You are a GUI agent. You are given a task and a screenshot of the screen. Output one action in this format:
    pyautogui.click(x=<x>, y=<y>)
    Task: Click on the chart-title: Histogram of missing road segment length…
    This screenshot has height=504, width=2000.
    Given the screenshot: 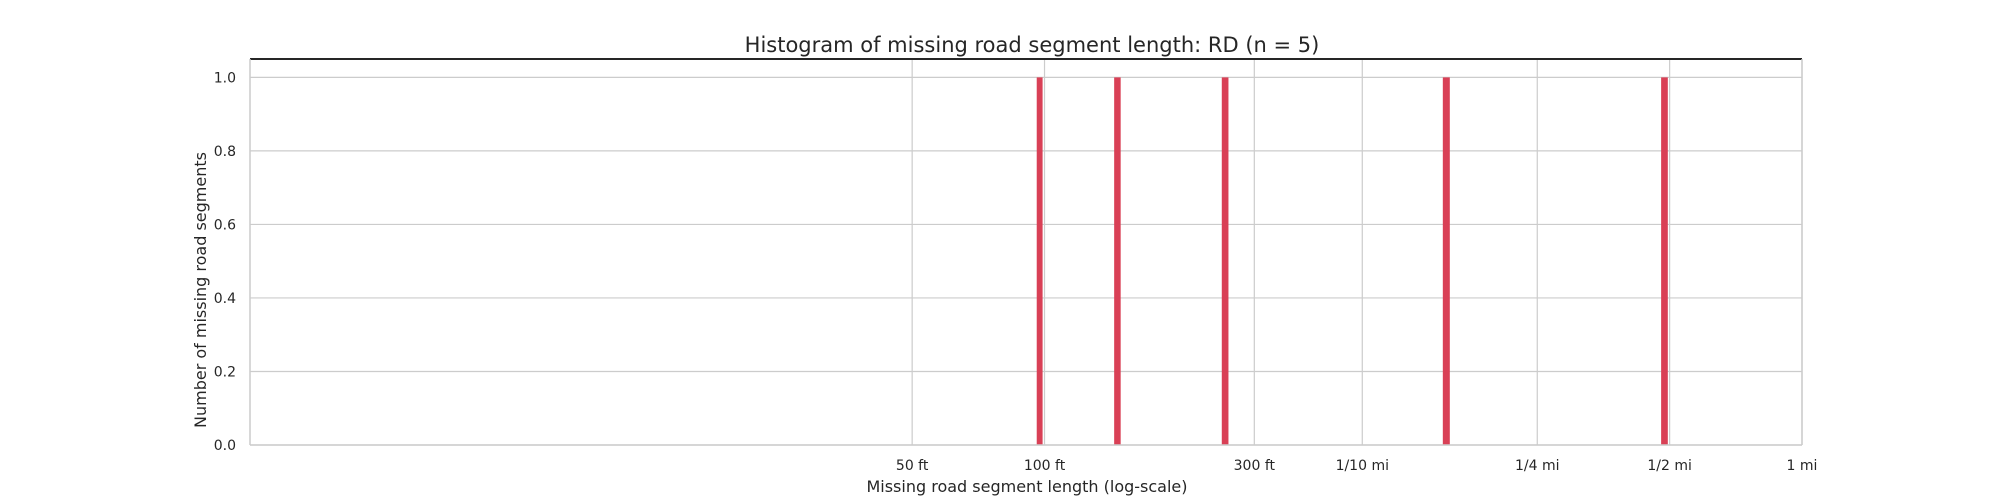 What is the action you would take?
    pyautogui.click(x=1032, y=45)
    